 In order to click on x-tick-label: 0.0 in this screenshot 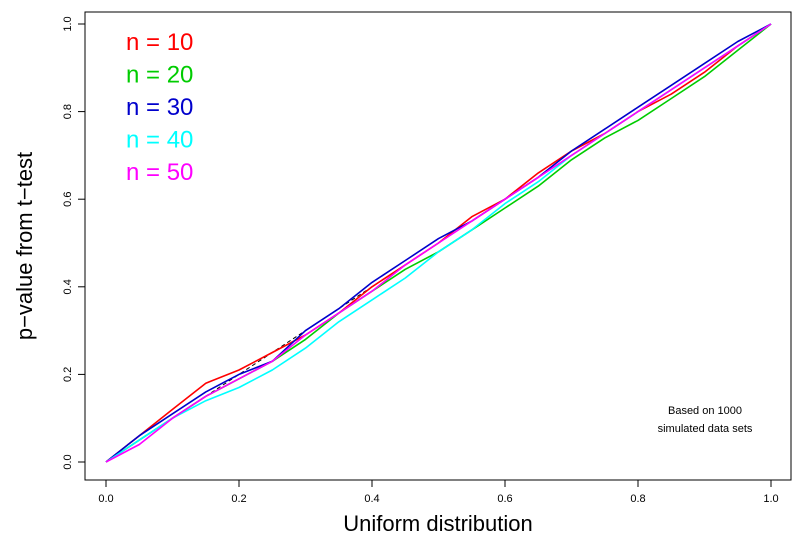, I will do `click(105, 499)`.